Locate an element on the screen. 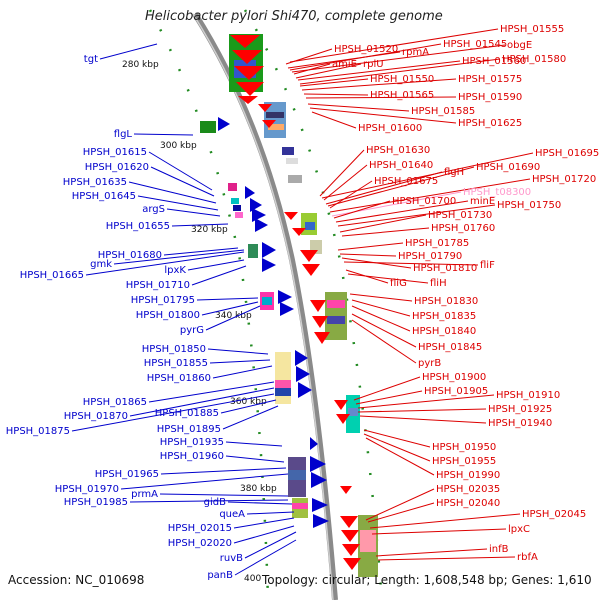 Image resolution: width=600 pixels, height=600 pixels. reverse-gene-label: HPSH_01790 is located at coordinates (430, 256).